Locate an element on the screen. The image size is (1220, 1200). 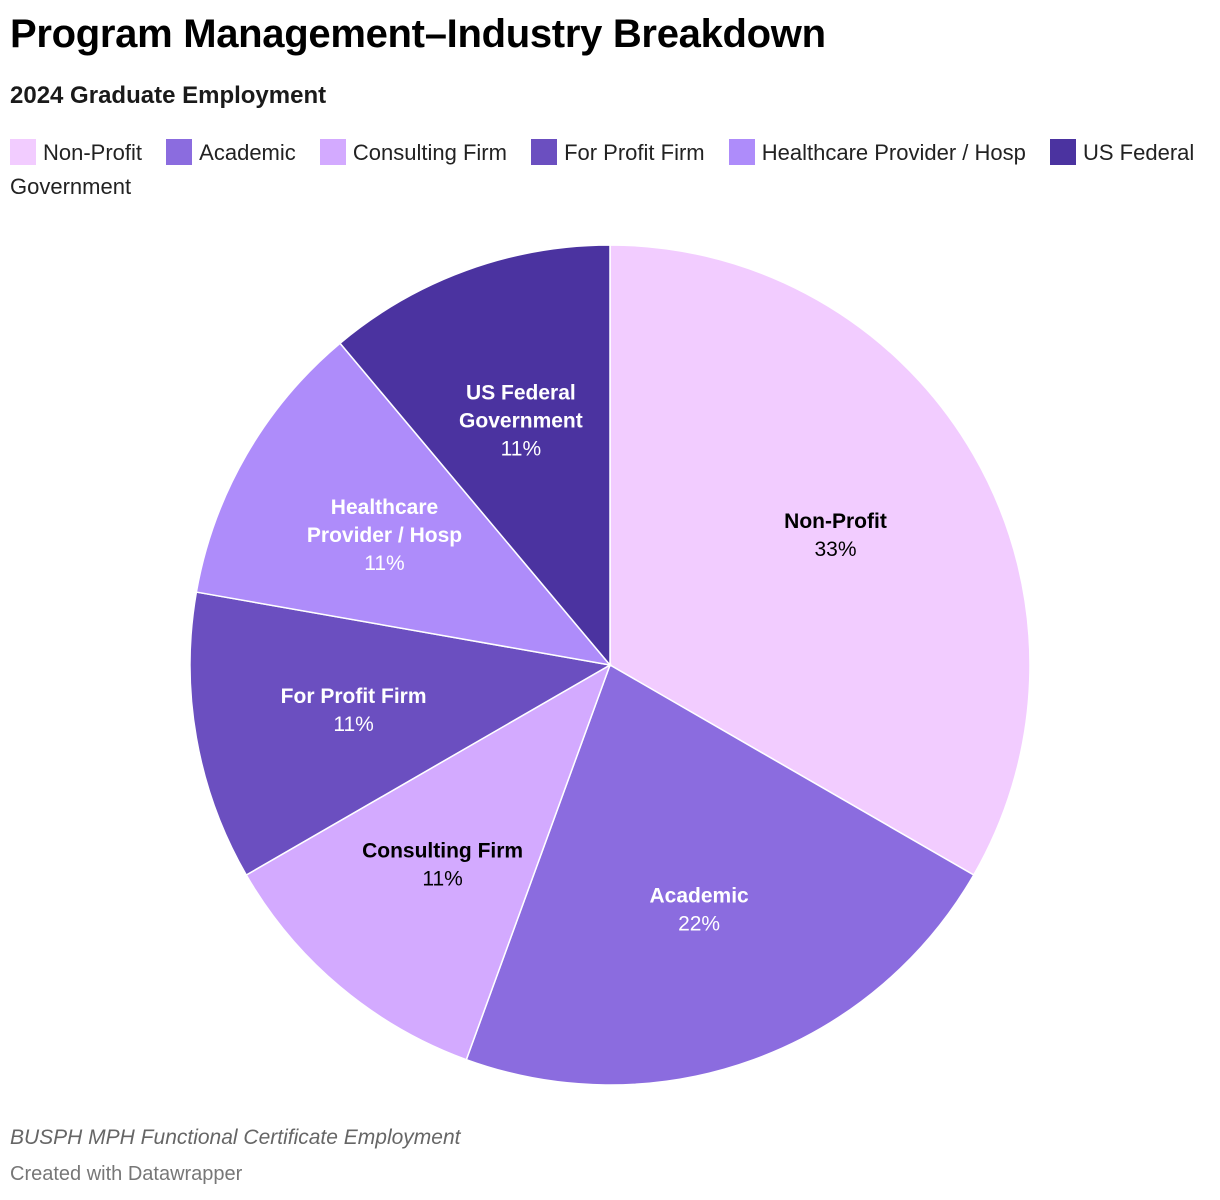
slice-label-consulting-firm: Consulting Firm 11% is located at coordinates (442, 865).